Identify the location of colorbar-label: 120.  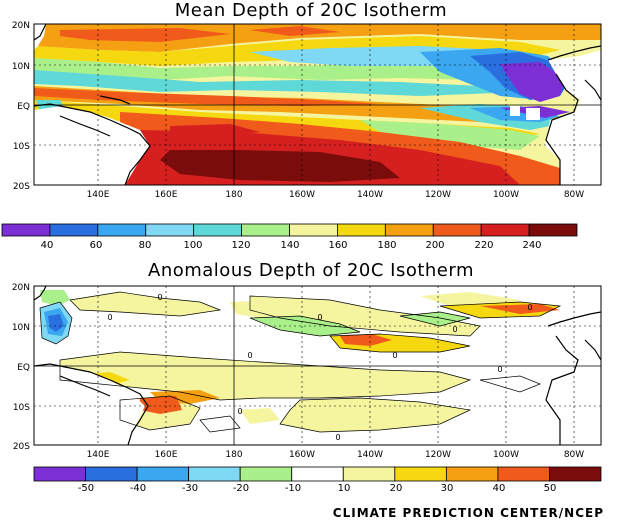
(240, 245).